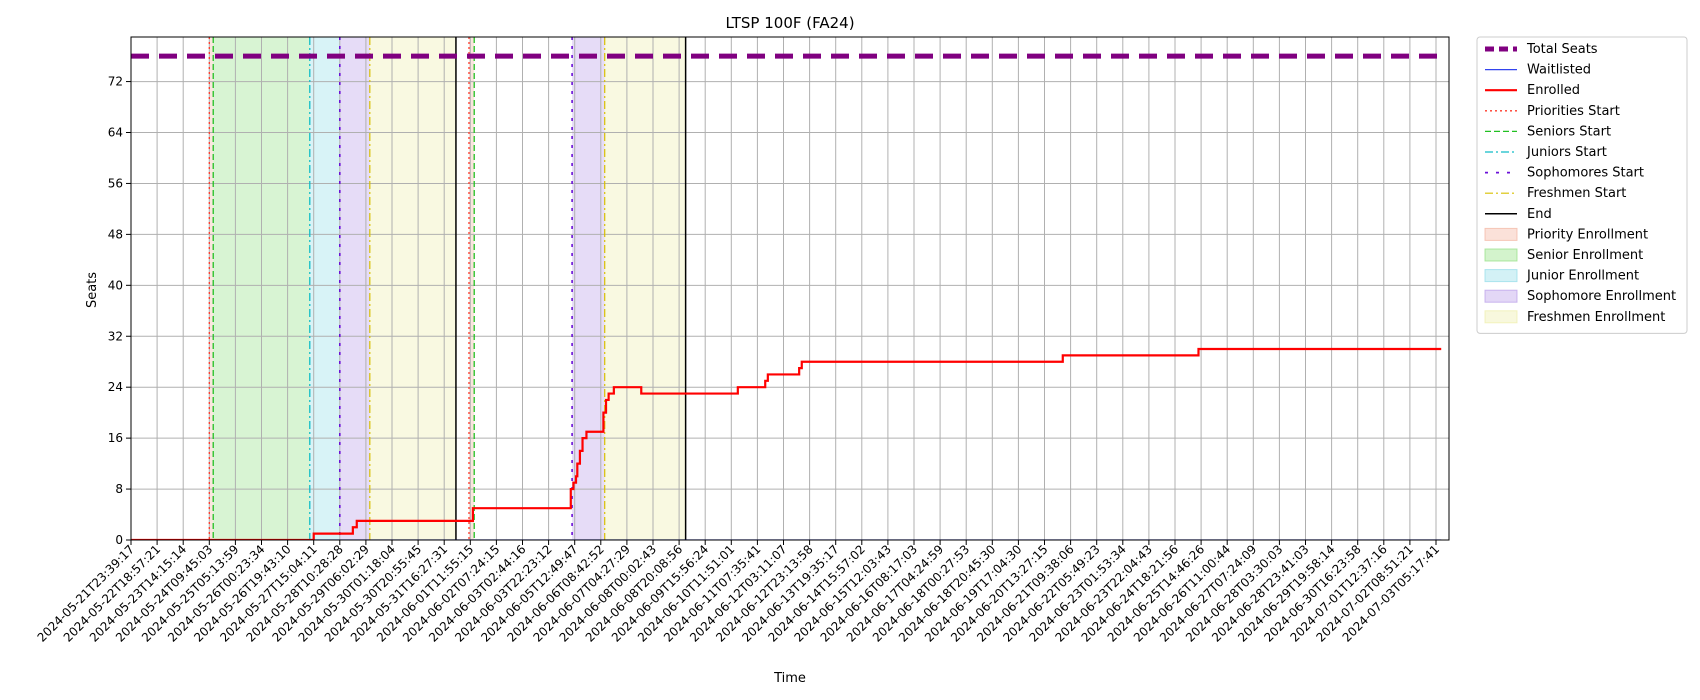 The image size is (1700, 700). I want to click on y-tick-label: 8, so click(119, 489).